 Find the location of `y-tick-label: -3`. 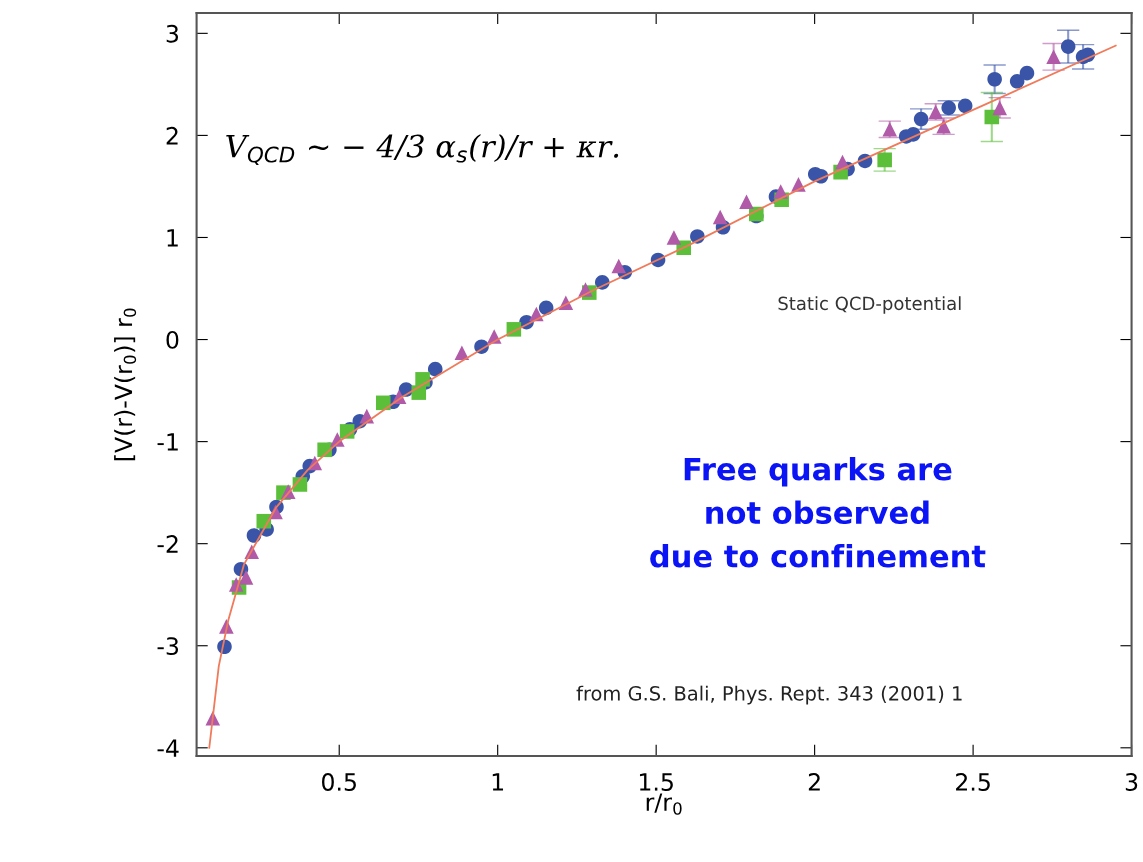

y-tick-label: -3 is located at coordinates (168, 646).